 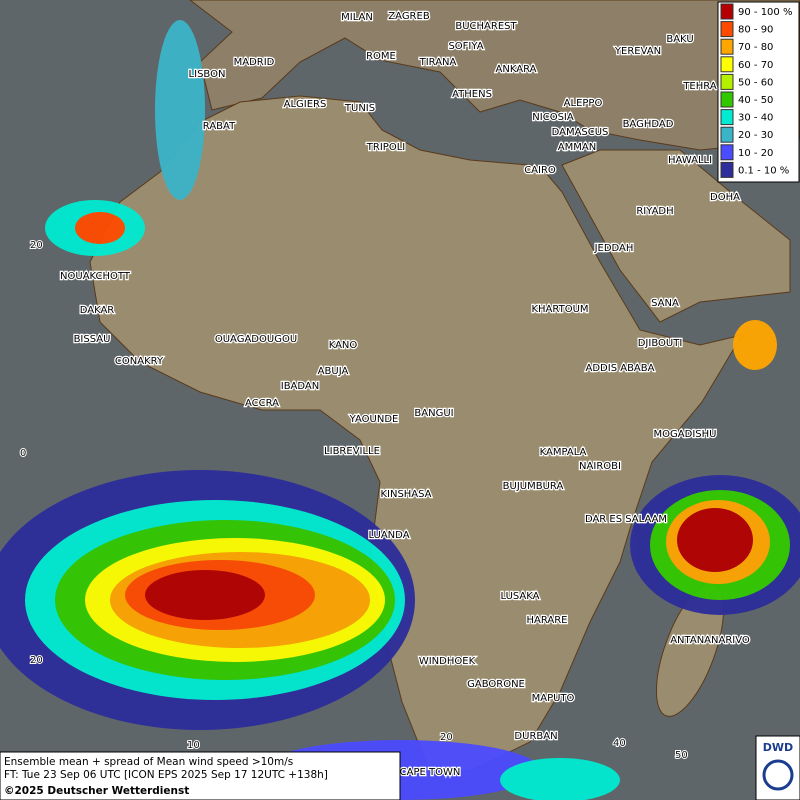 What do you see at coordinates (496, 684) in the screenshot?
I see `city-label: GABORONE` at bounding box center [496, 684].